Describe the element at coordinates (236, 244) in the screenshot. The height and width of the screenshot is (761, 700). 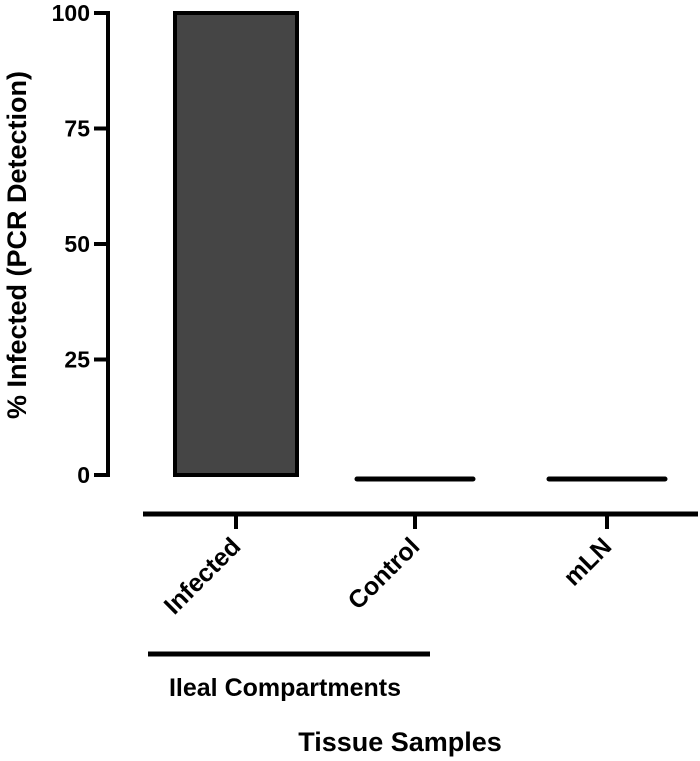
I see `bar` at that location.